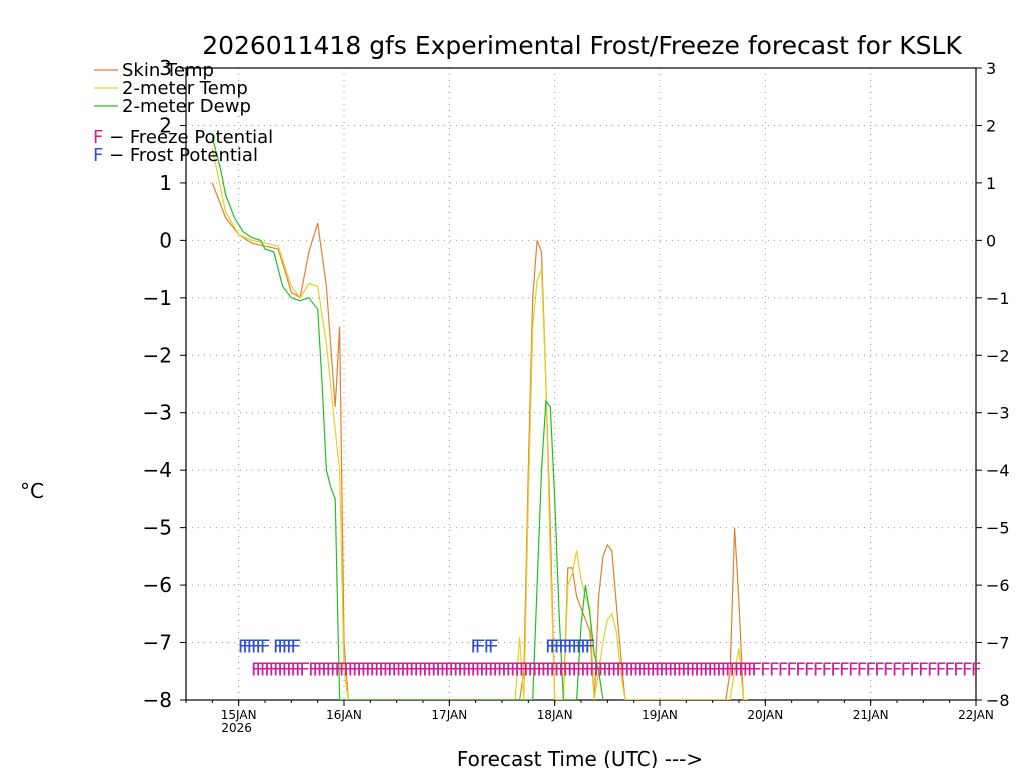 This screenshot has width=1024, height=768. Describe the element at coordinates (165, 183) in the screenshot. I see `y-tick-label: 1` at that location.